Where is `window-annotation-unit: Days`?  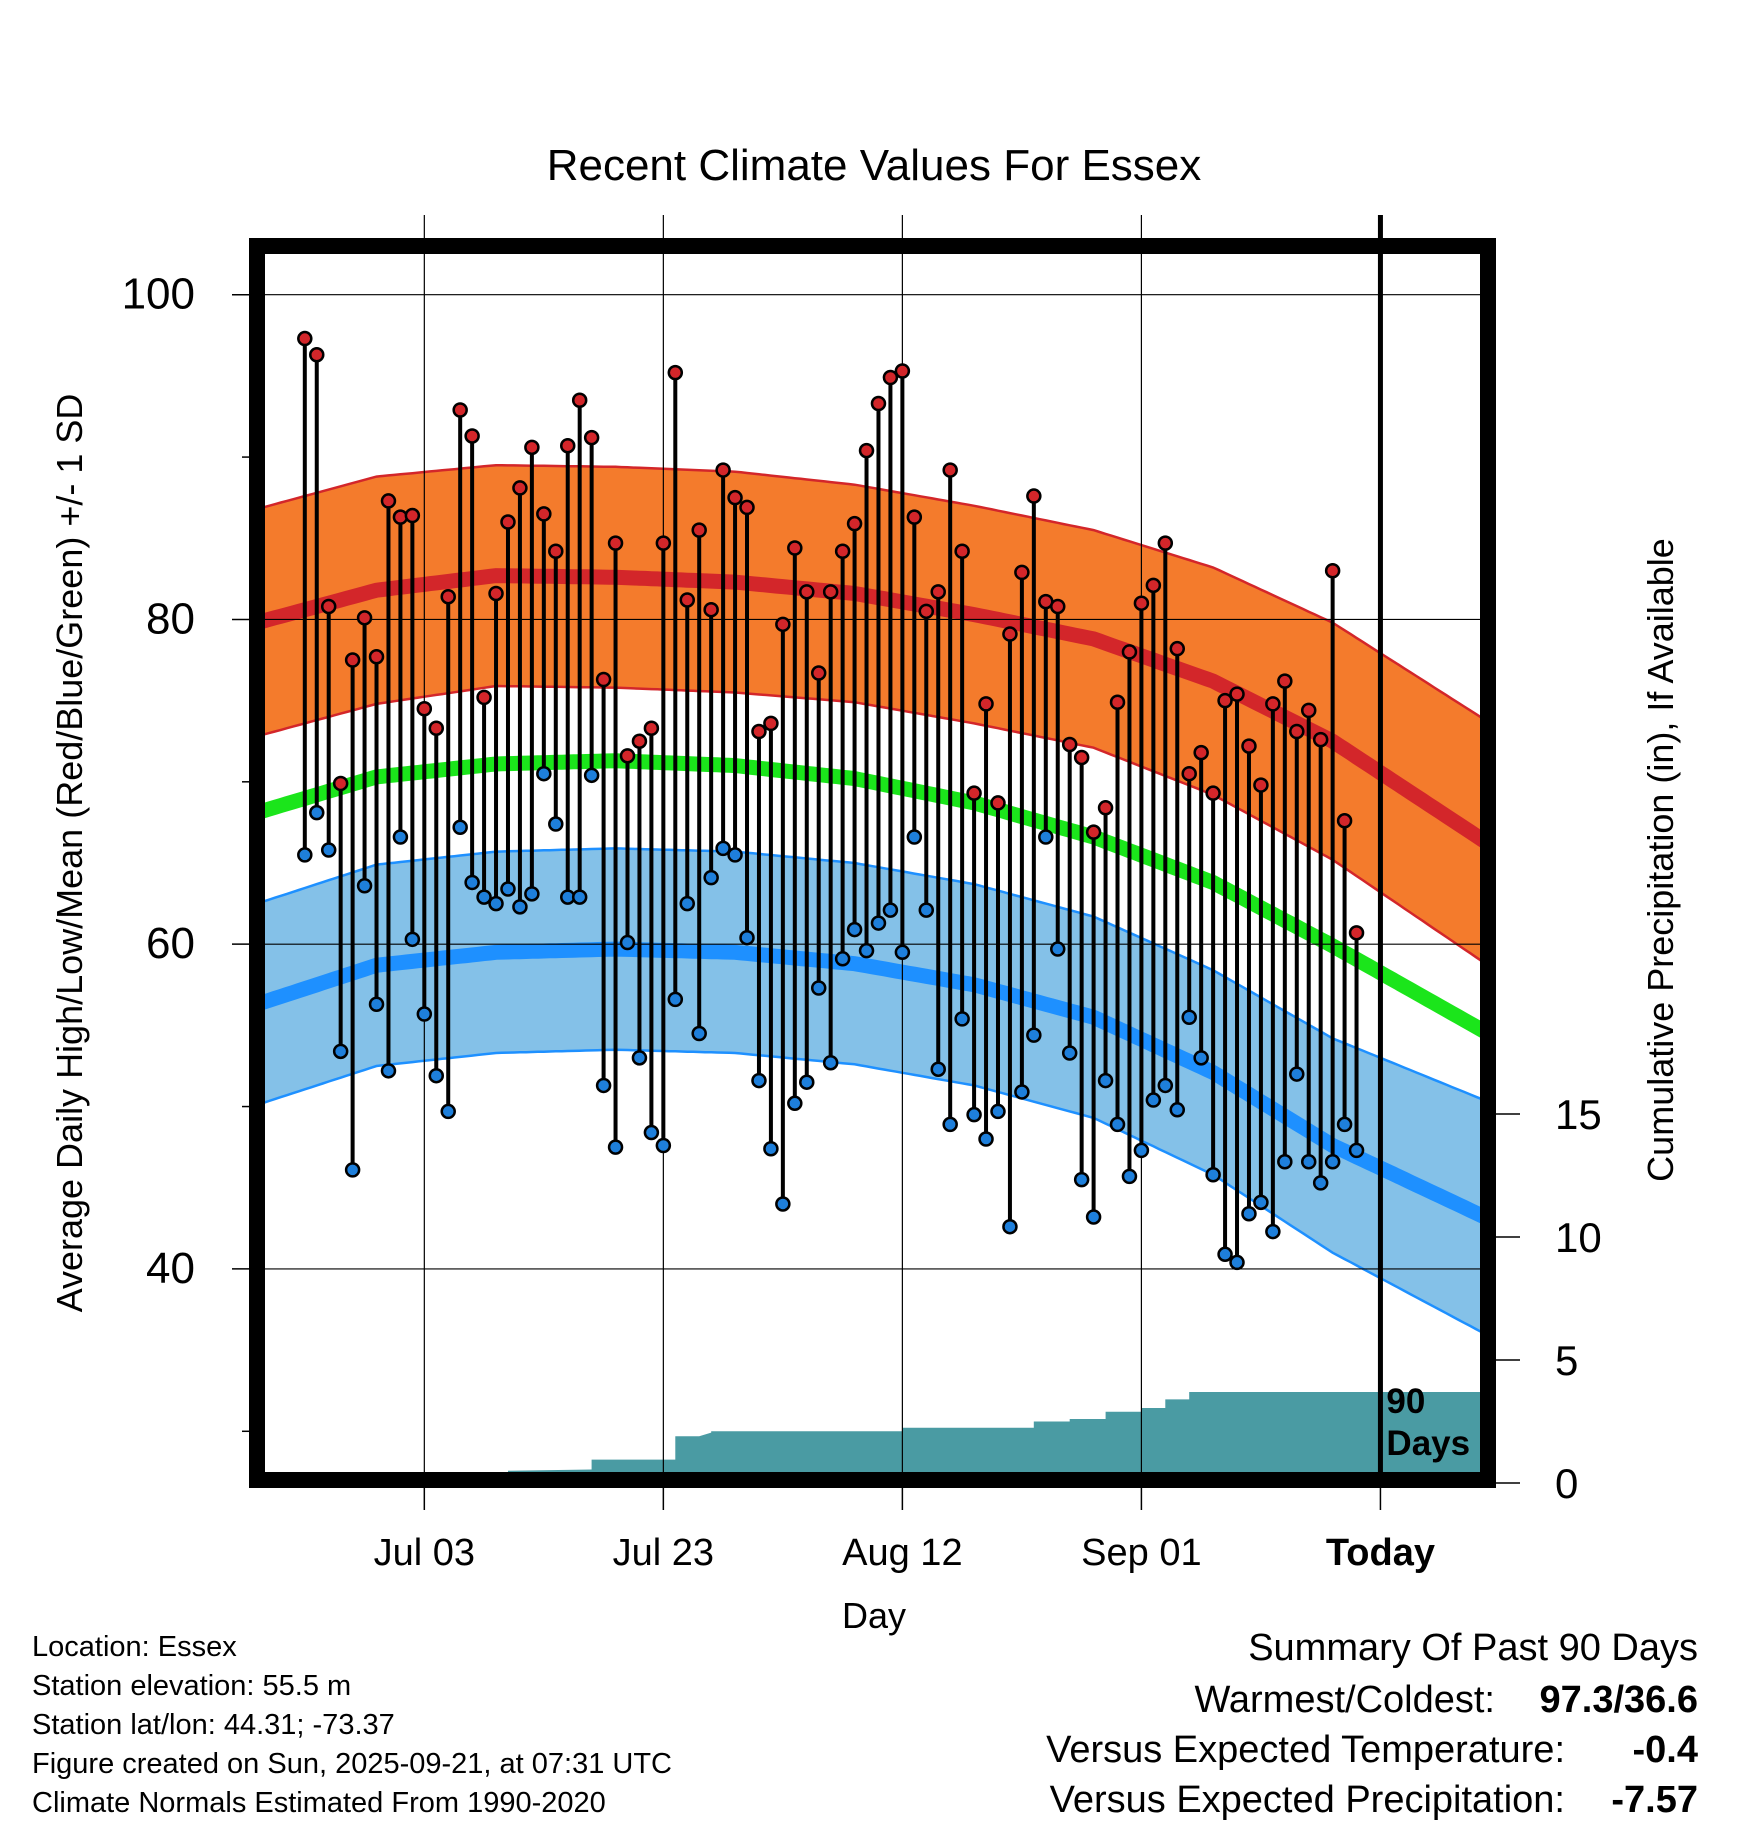
window-annotation-unit: Days is located at coordinates (1428, 1443).